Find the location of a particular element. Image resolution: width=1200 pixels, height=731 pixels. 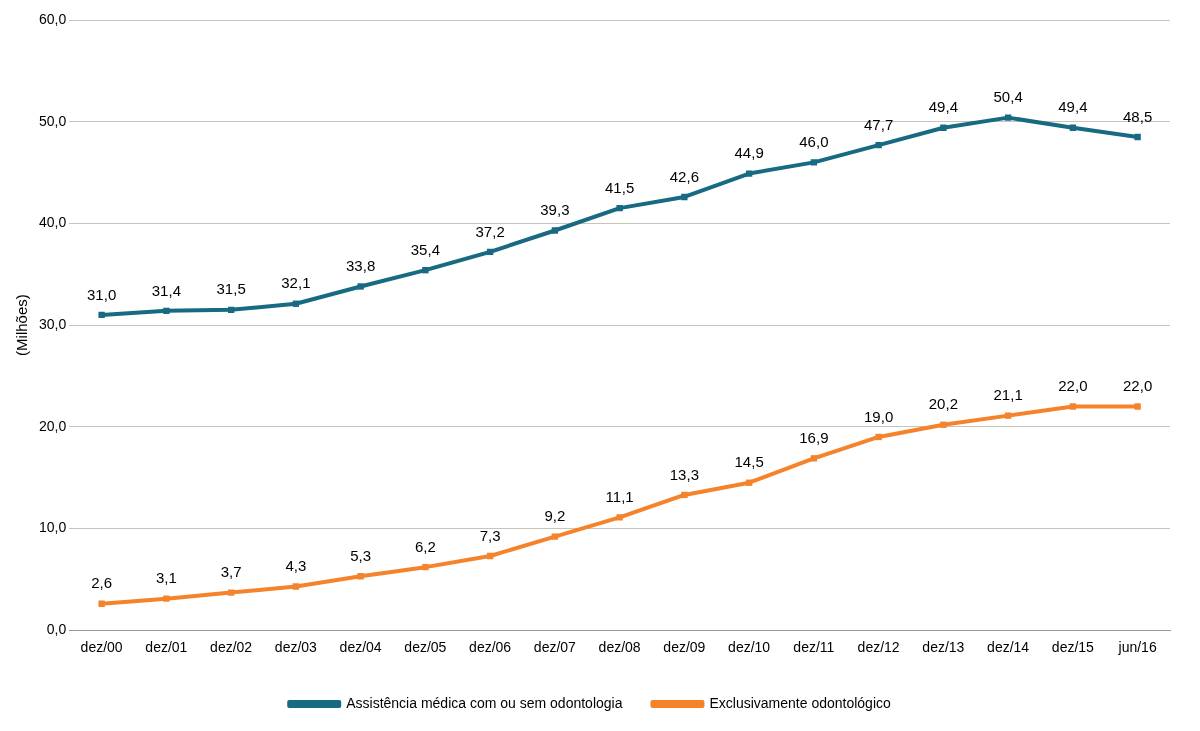

data-label: 47,7 is located at coordinates (879, 124).